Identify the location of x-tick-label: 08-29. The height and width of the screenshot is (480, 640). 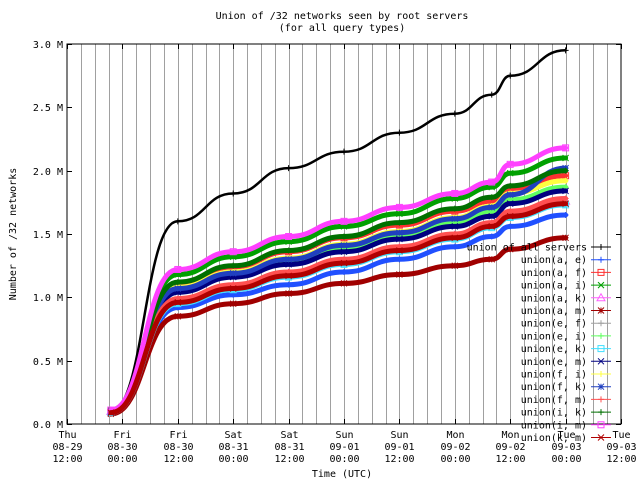
(67, 447).